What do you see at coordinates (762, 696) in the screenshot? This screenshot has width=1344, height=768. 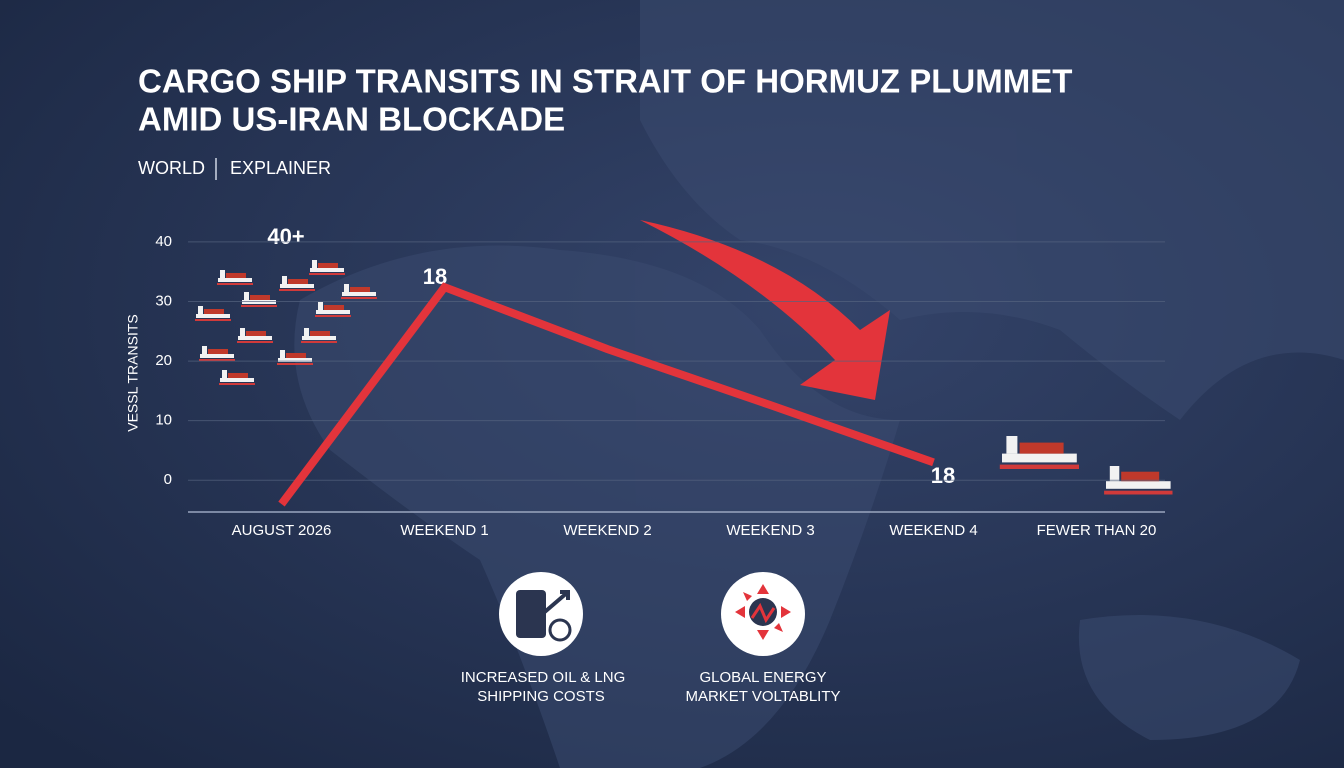 I see `impact-text: MARKET VOLTABLITY` at bounding box center [762, 696].